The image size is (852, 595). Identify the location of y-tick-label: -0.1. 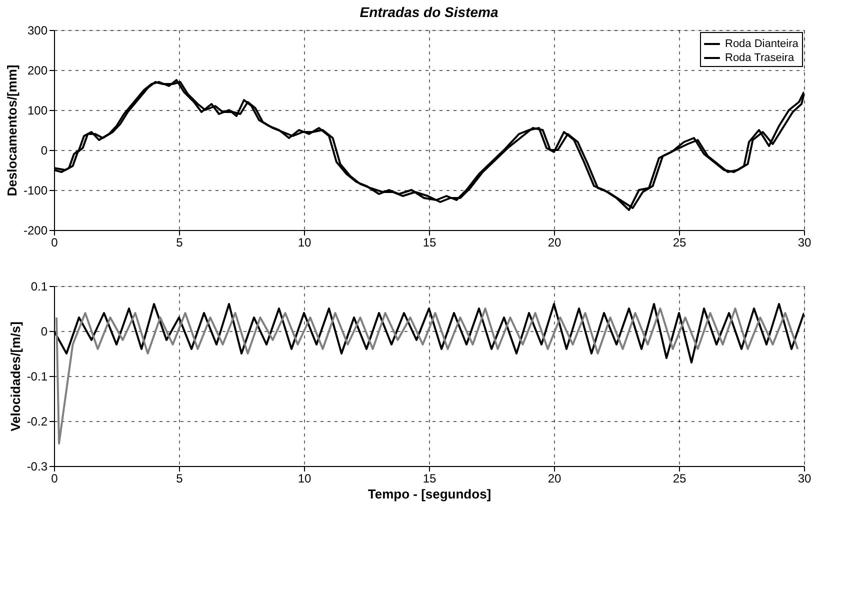
(37, 377).